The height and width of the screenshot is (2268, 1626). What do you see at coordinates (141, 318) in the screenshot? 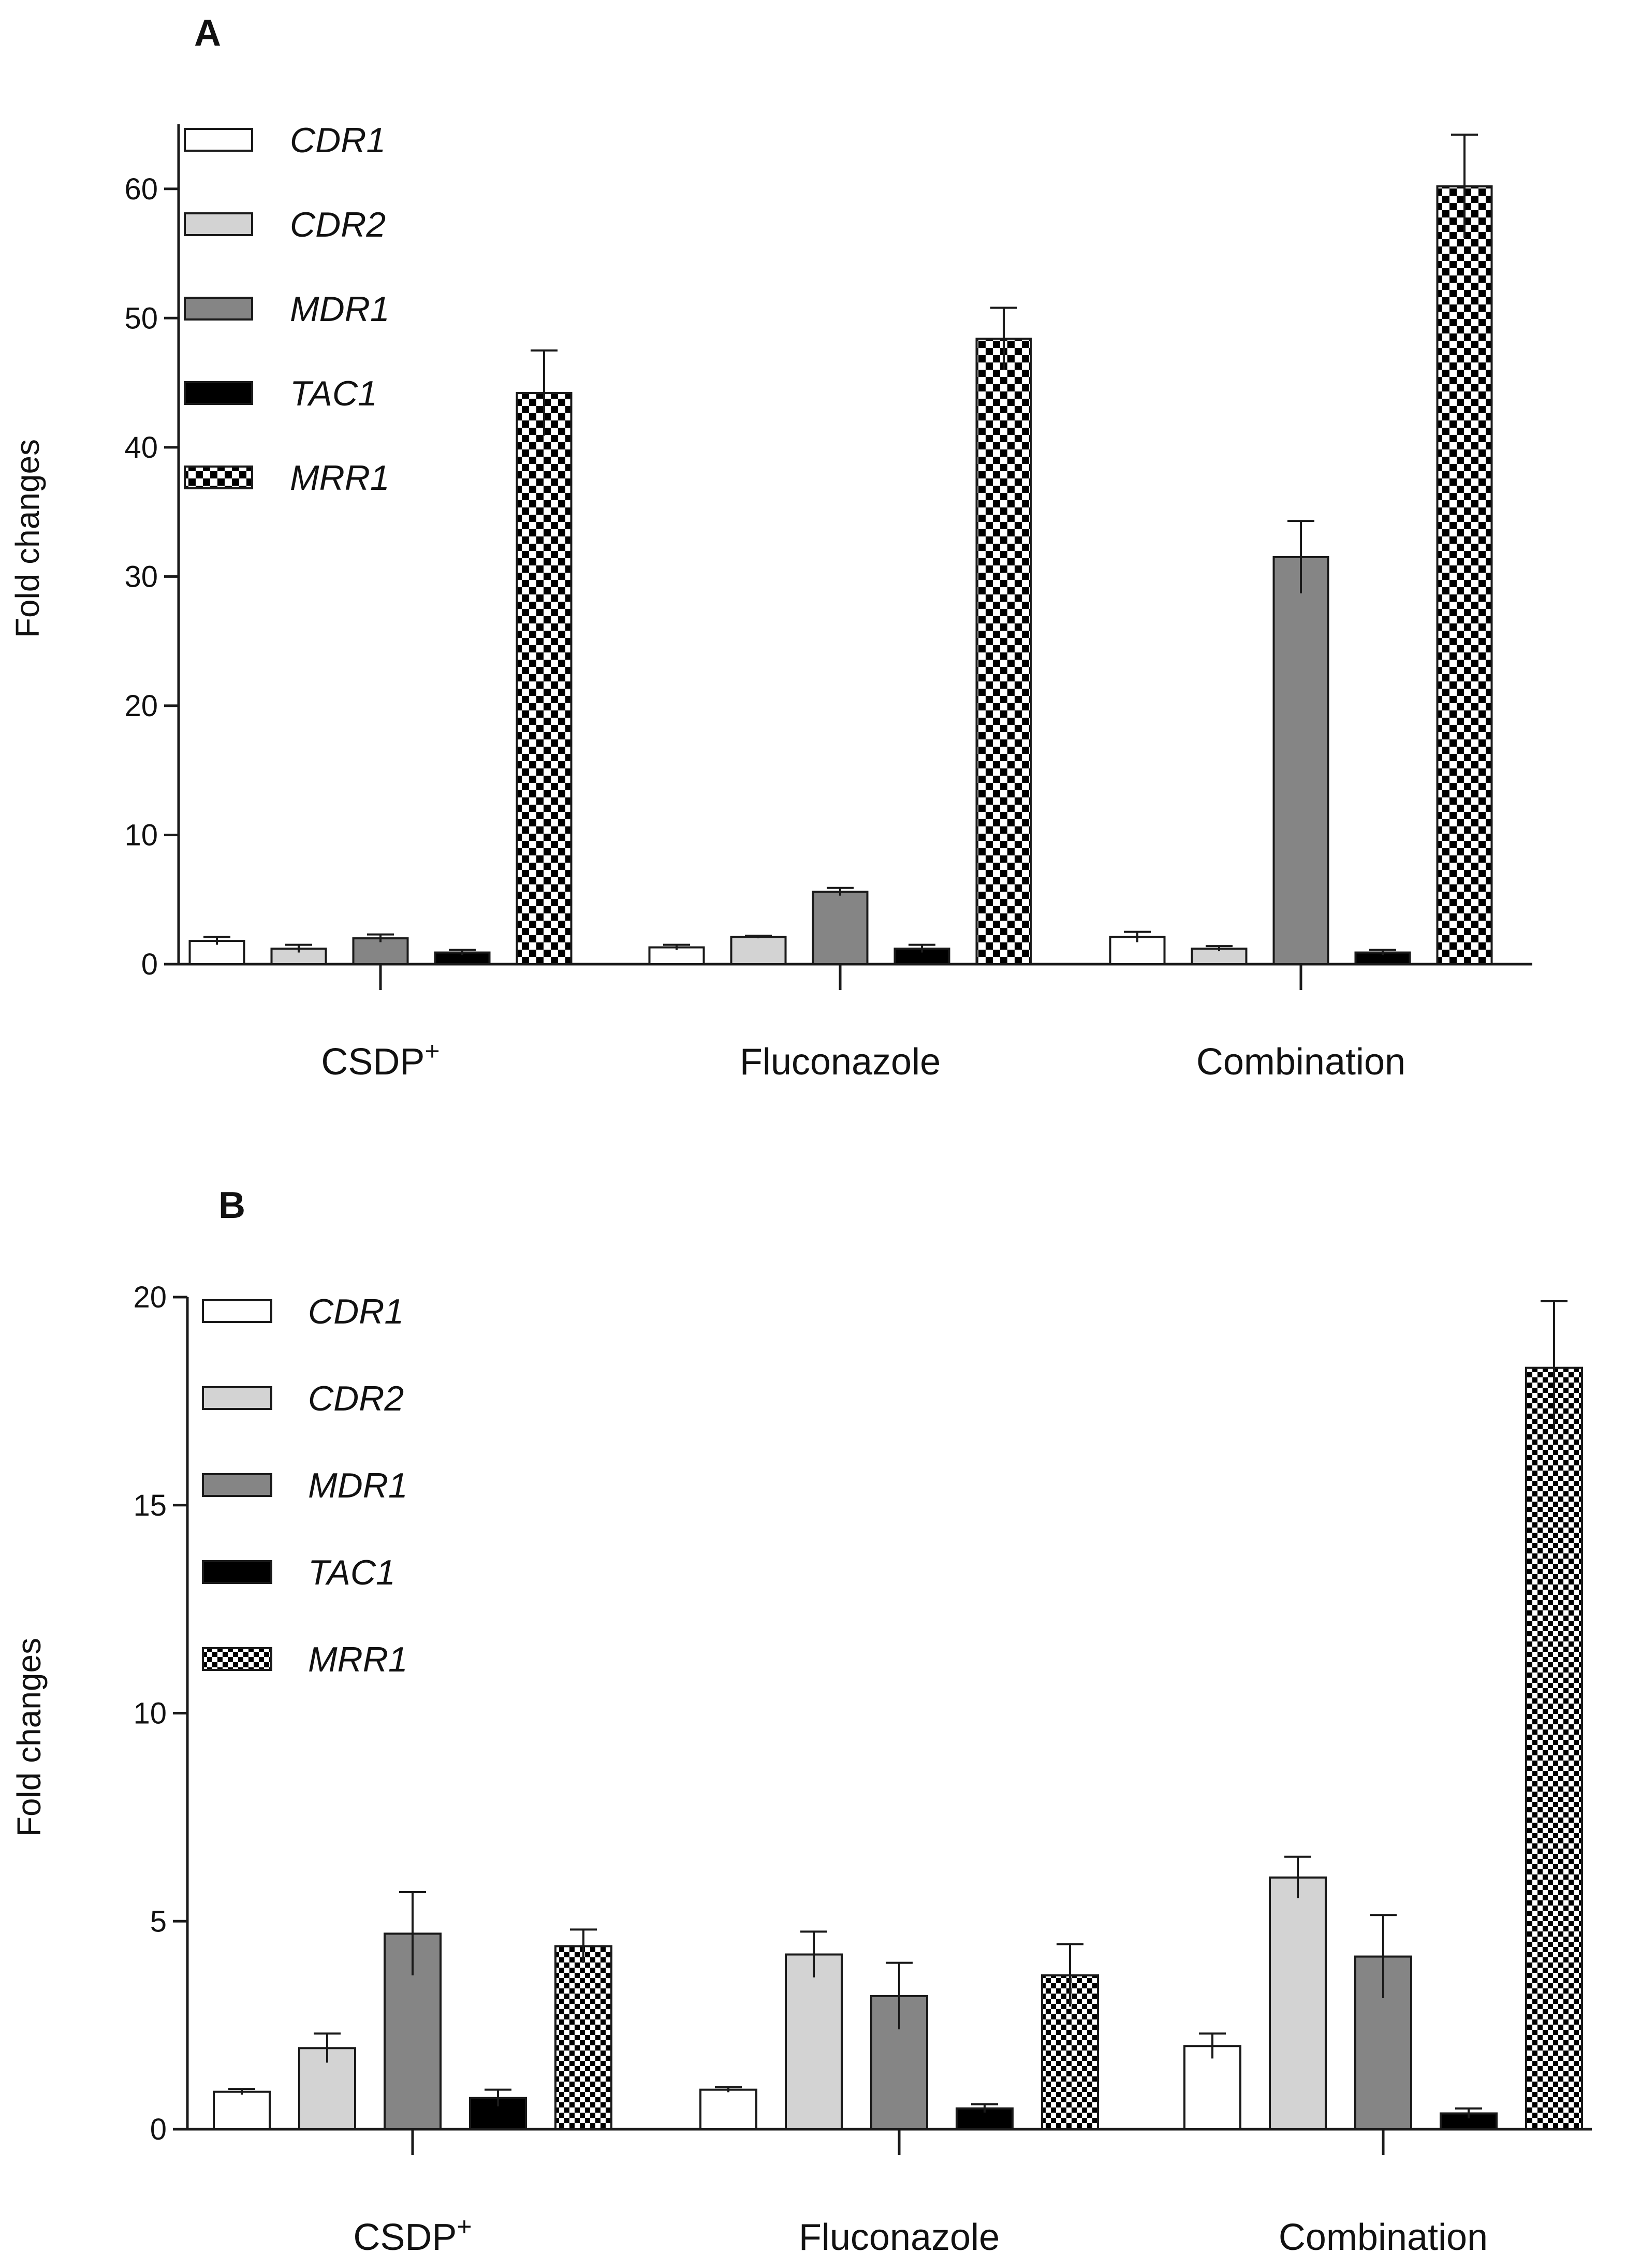
I see `y-tick-label: 50` at bounding box center [141, 318].